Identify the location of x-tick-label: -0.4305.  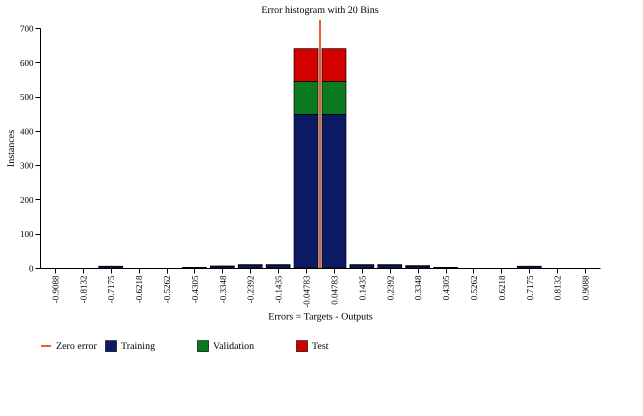
(195, 289).